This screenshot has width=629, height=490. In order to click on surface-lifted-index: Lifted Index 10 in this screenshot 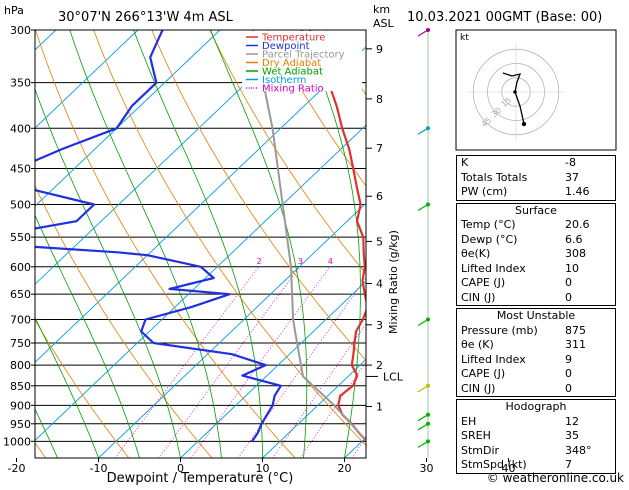, I will do `click(536, 269)`.